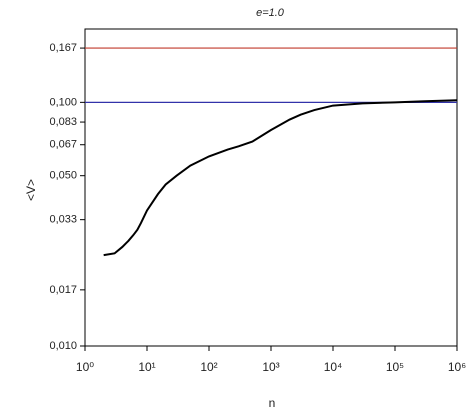 This screenshot has width=474, height=419. What do you see at coordinates (270, 367) in the screenshot?
I see `x-tick-label: 10³` at bounding box center [270, 367].